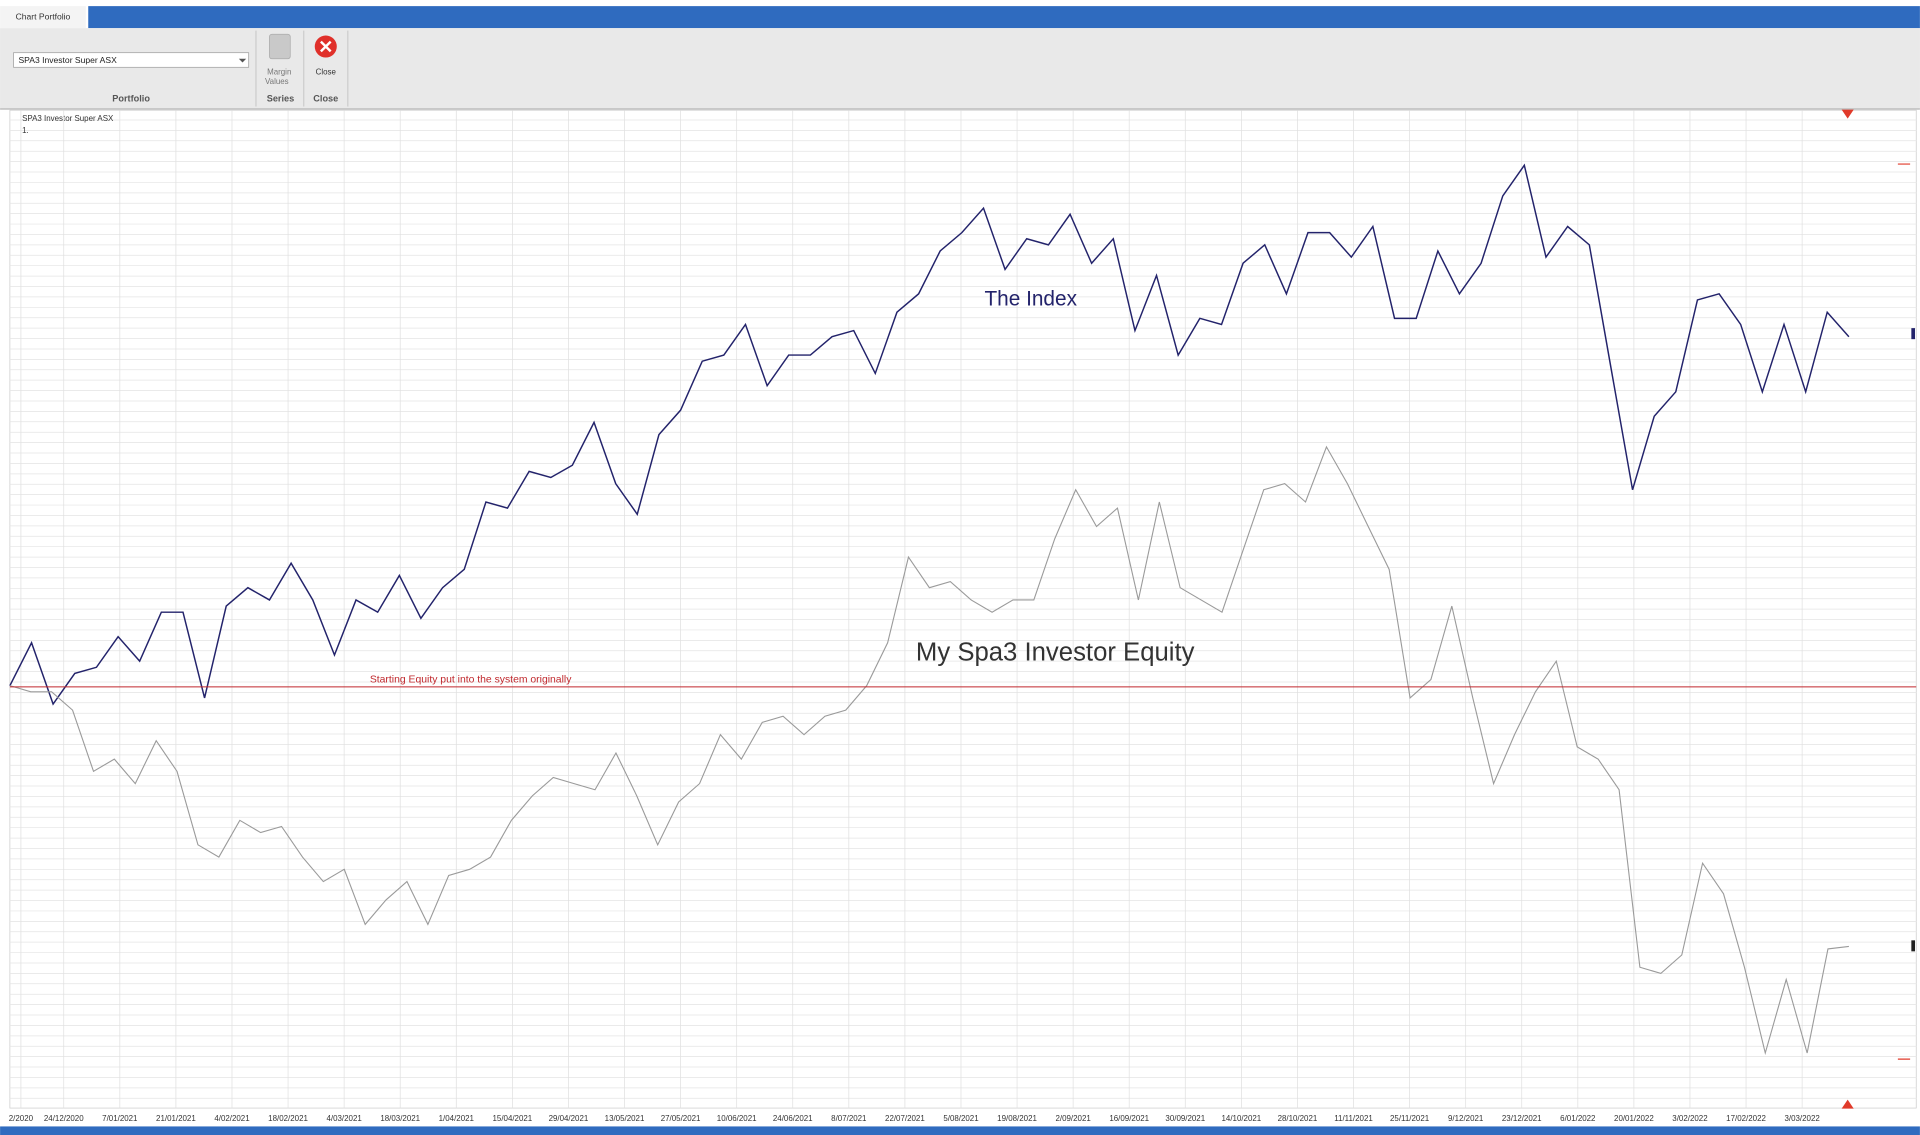 Image resolution: width=1920 pixels, height=1135 pixels. What do you see at coordinates (232, 1118) in the screenshot?
I see `x-tick-label: 4/02/2021` at bounding box center [232, 1118].